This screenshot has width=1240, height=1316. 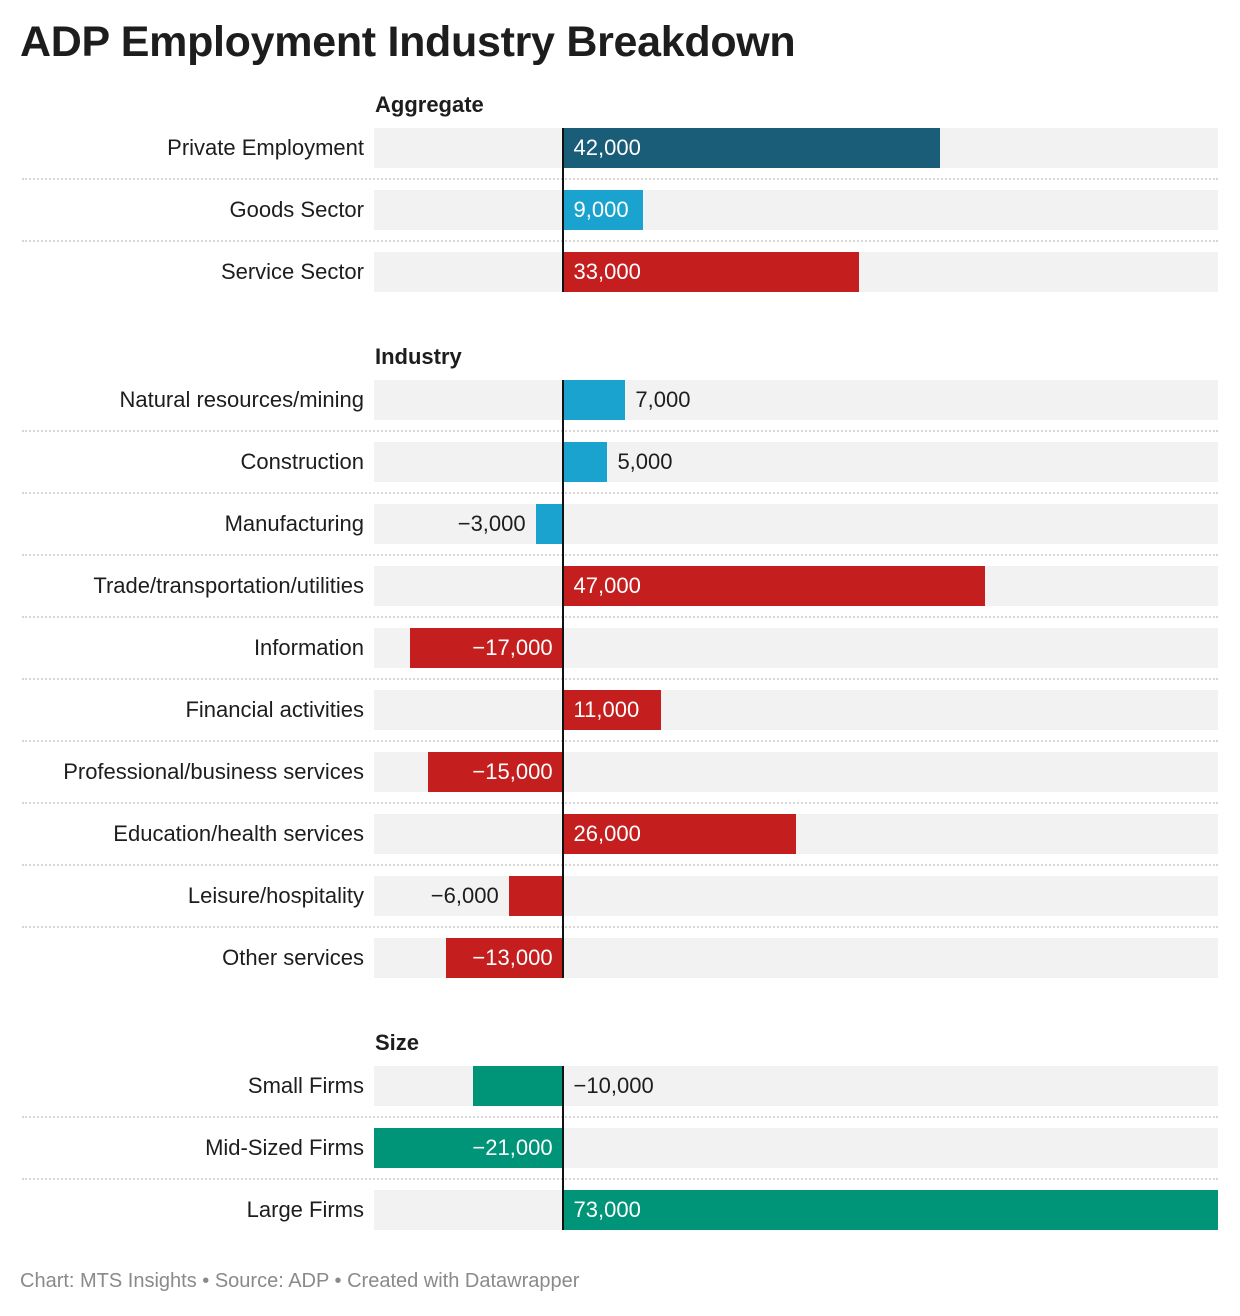 What do you see at coordinates (397, 1042) in the screenshot?
I see `group-heading: Size` at bounding box center [397, 1042].